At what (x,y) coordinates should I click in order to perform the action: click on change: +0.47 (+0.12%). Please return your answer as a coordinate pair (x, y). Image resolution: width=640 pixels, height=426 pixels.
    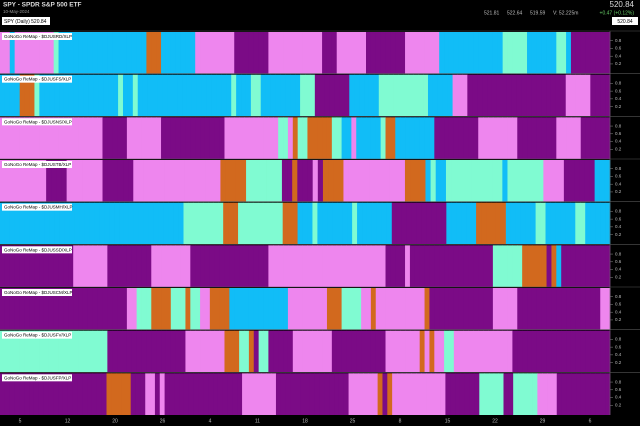
    Looking at the image, I should click on (617, 13).